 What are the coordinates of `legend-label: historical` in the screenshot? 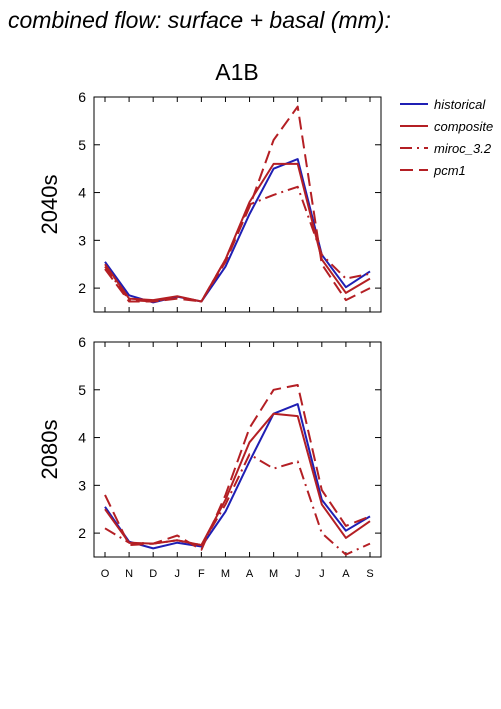 It's located at (460, 104).